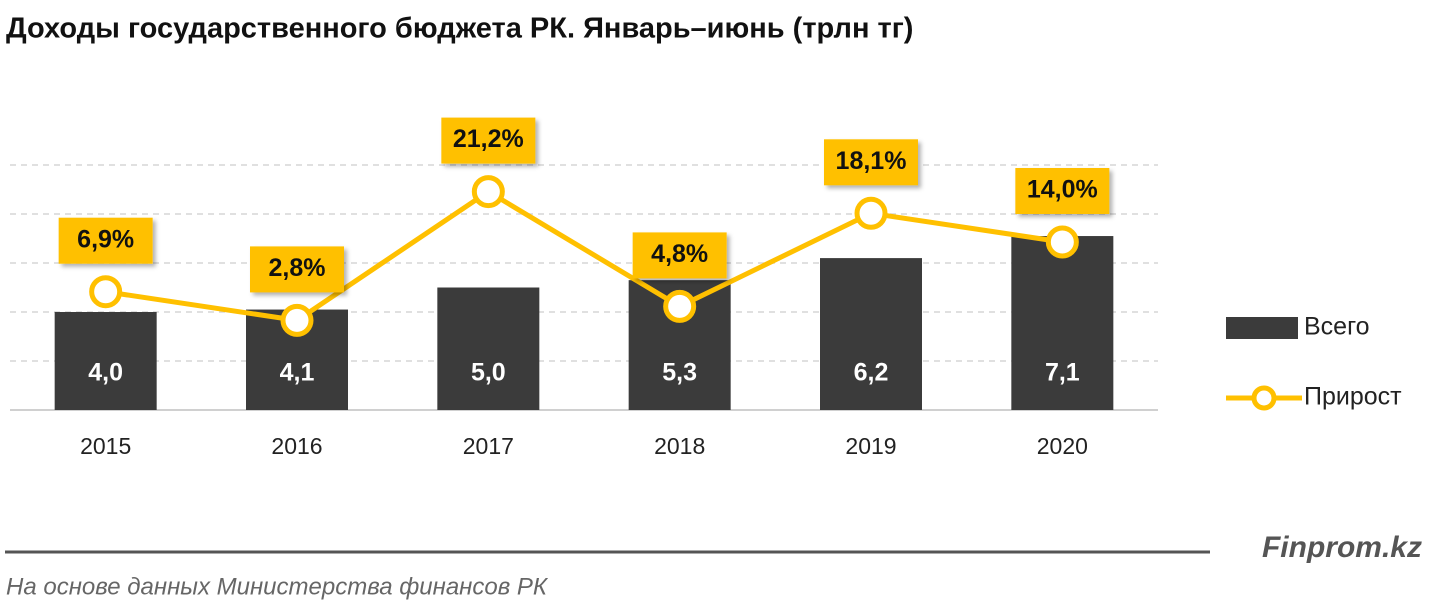 This screenshot has width=1440, height=612. What do you see at coordinates (105, 373) in the screenshot?
I see `bar-value-label: 4,0` at bounding box center [105, 373].